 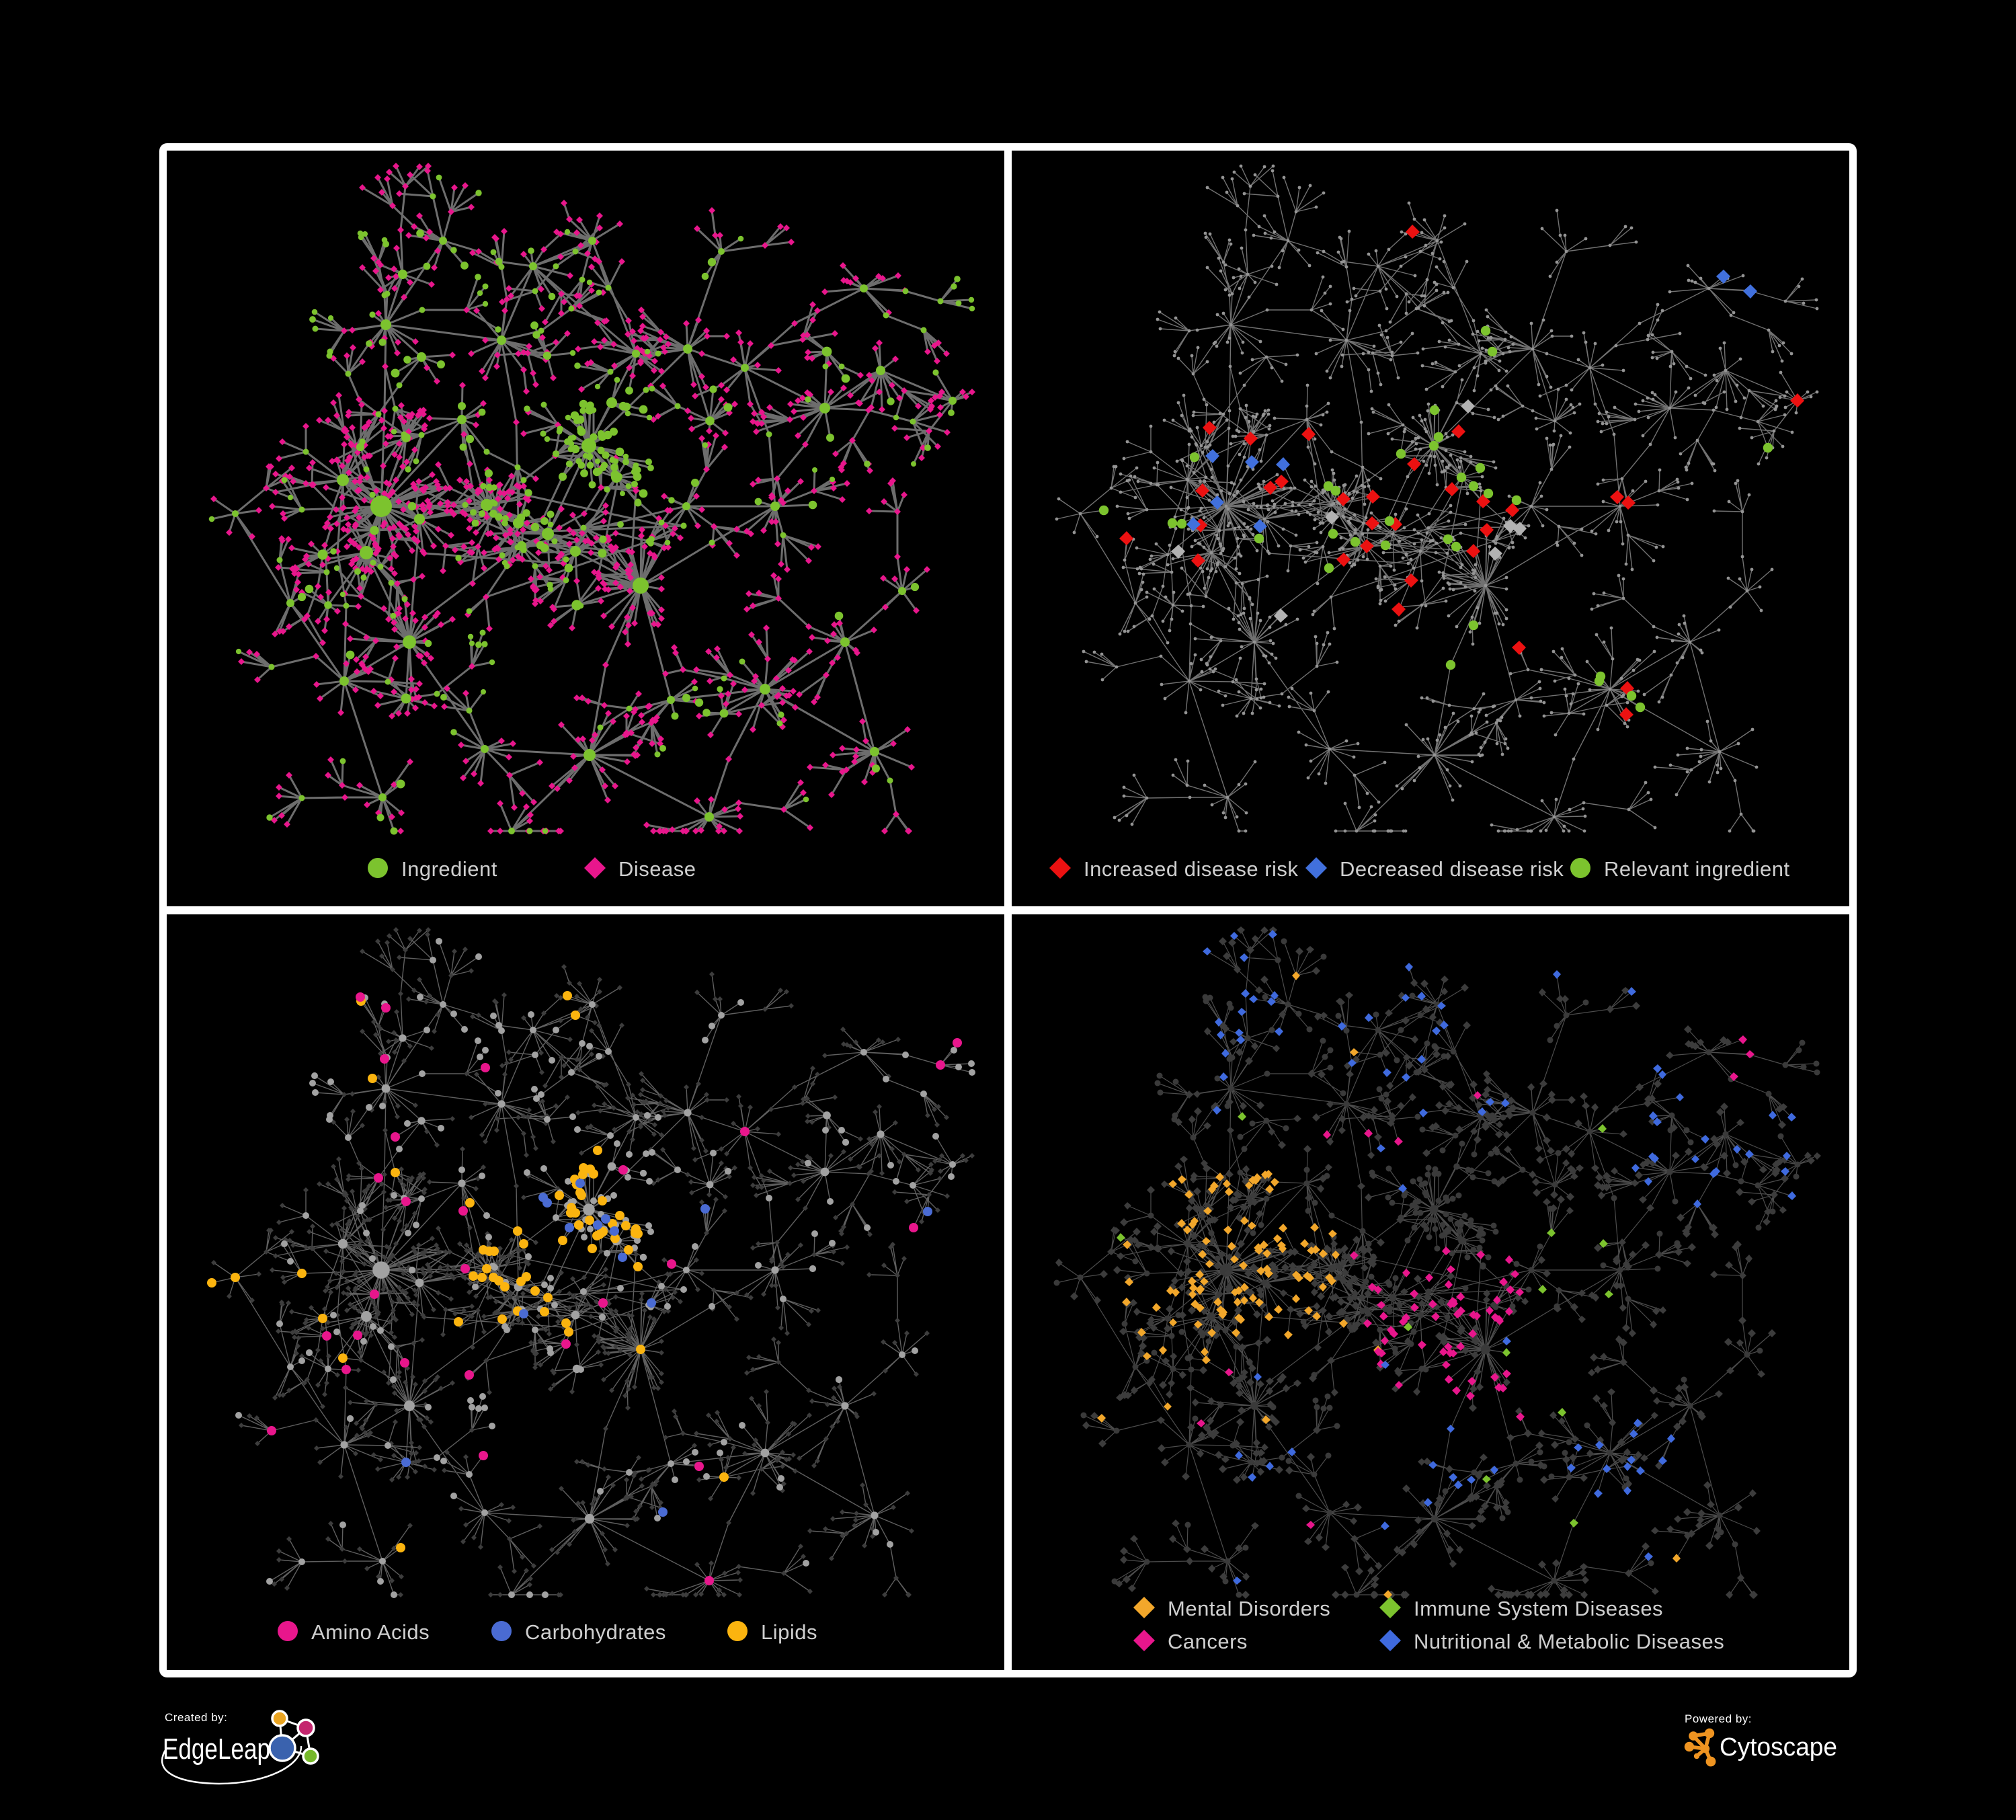 What do you see at coordinates (1697, 869) in the screenshot?
I see `svg-text: Relevant ingredient` at bounding box center [1697, 869].